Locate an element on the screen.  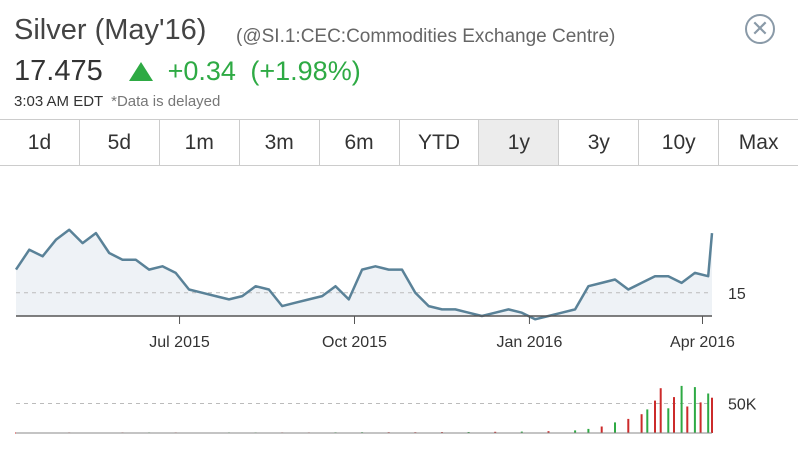
range-tab-3y: 3y is located at coordinates (599, 142).